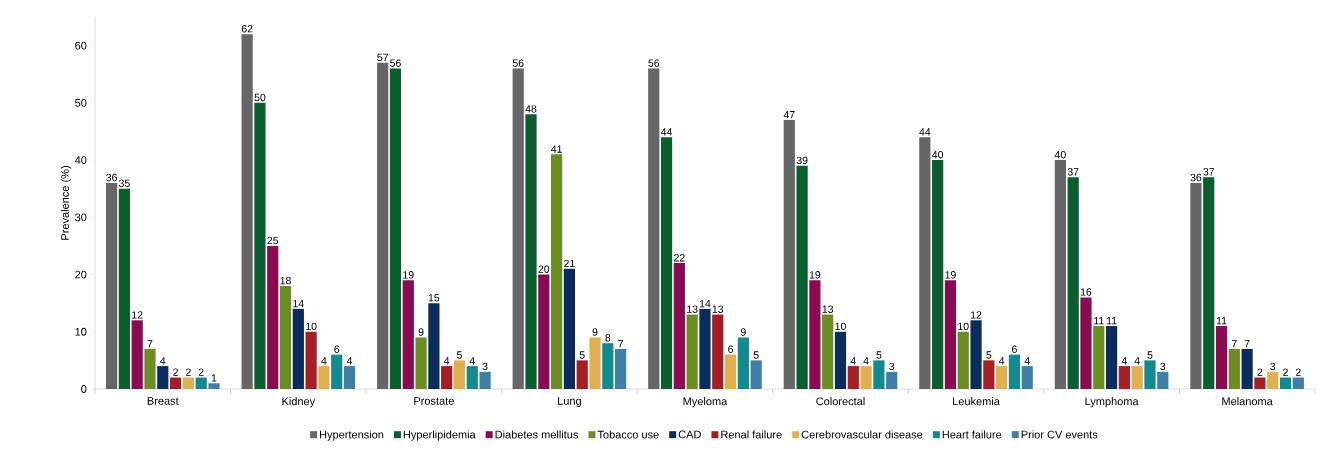 The height and width of the screenshot is (457, 1335). I want to click on legend-label: Hyperlipidemia, so click(439, 435).